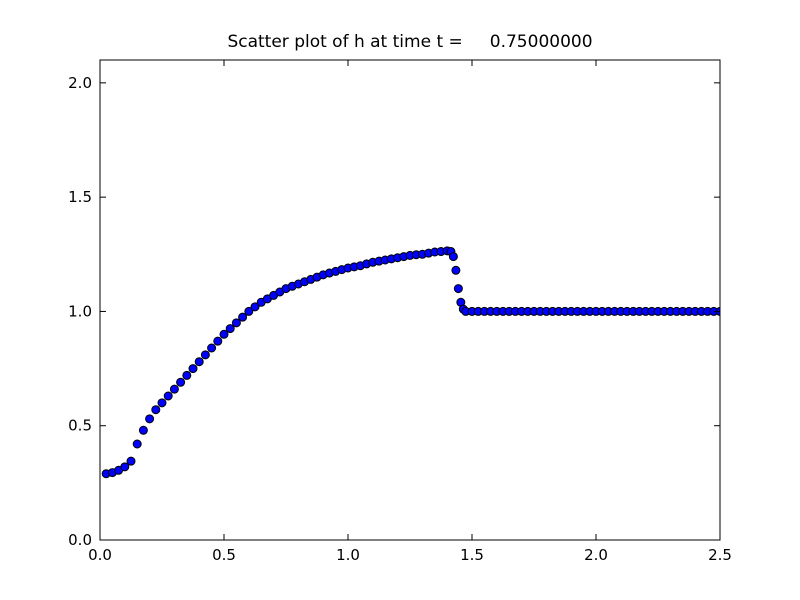  I want to click on y-tick-label: 0.0, so click(80, 540).